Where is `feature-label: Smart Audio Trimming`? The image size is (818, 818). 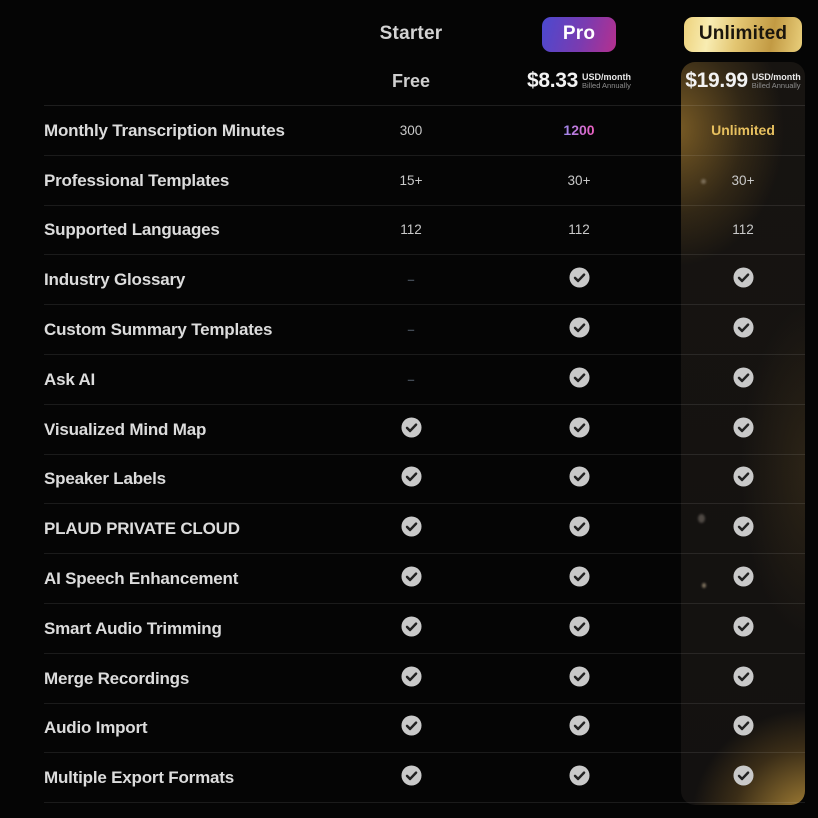
feature-label: Smart Audio Trimming is located at coordinates (133, 628).